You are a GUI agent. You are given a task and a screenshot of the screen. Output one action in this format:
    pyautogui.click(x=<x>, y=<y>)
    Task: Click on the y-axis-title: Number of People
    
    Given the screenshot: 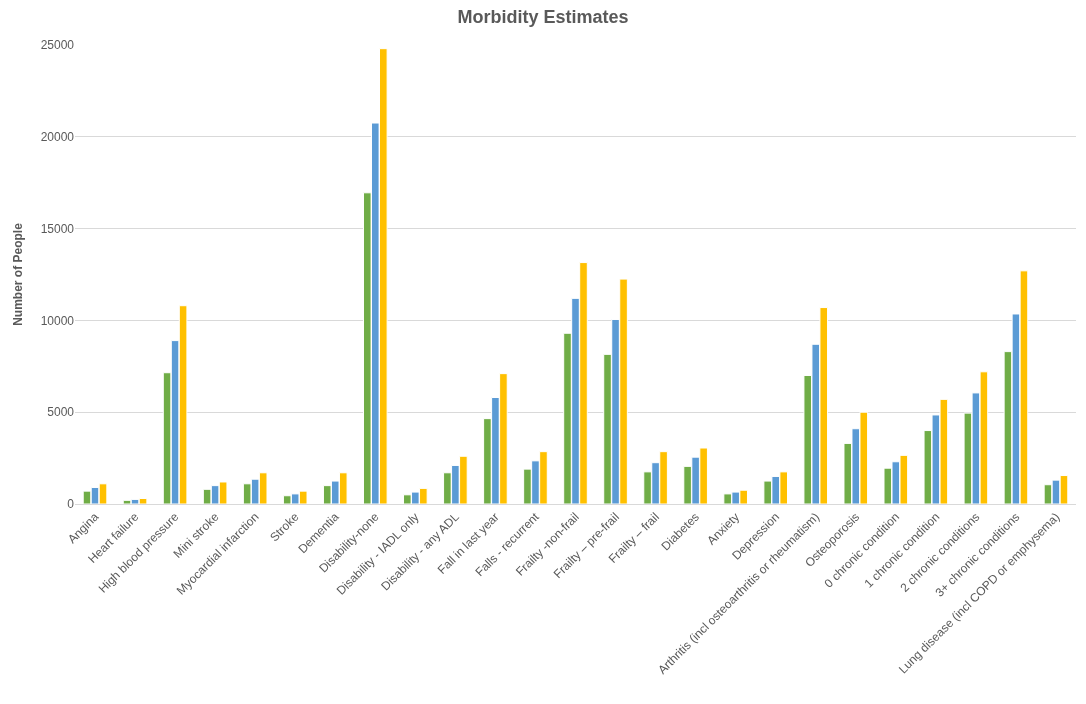 What is the action you would take?
    pyautogui.click(x=17, y=274)
    